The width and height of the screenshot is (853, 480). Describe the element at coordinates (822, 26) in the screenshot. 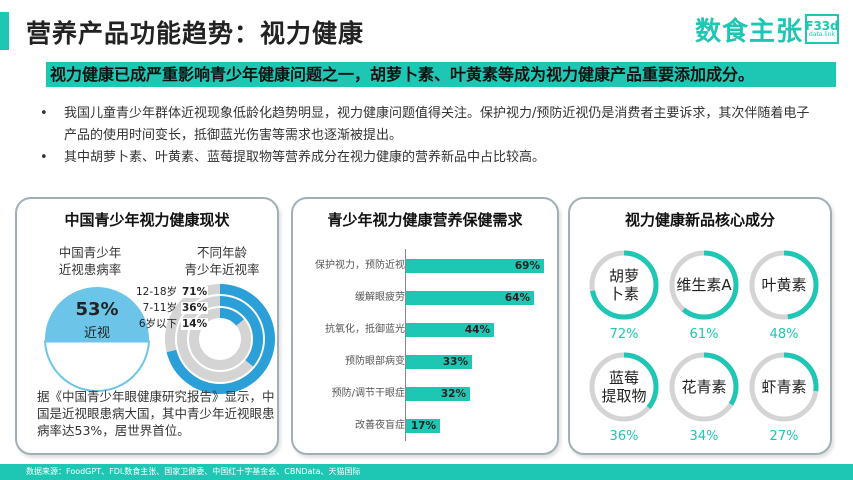

I see `logo-badge-main: F33d` at that location.